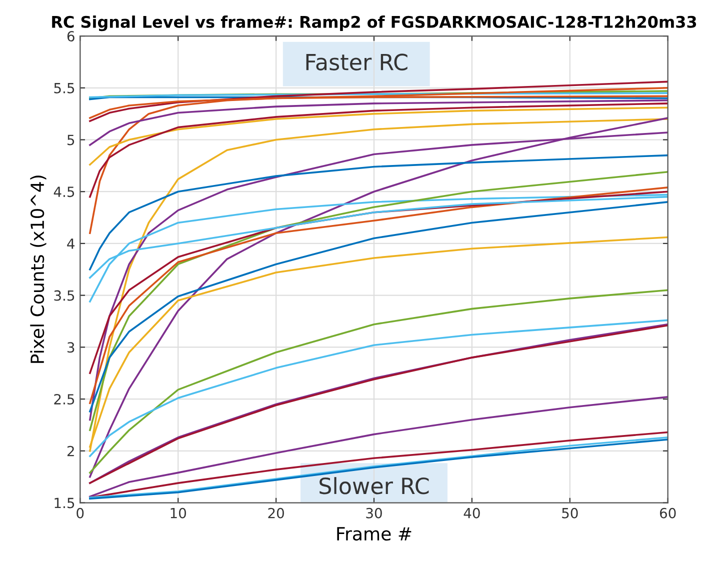 This screenshot has width=722, height=563. Describe the element at coordinates (178, 513) in the screenshot. I see `x-tick-label: 10` at that location.